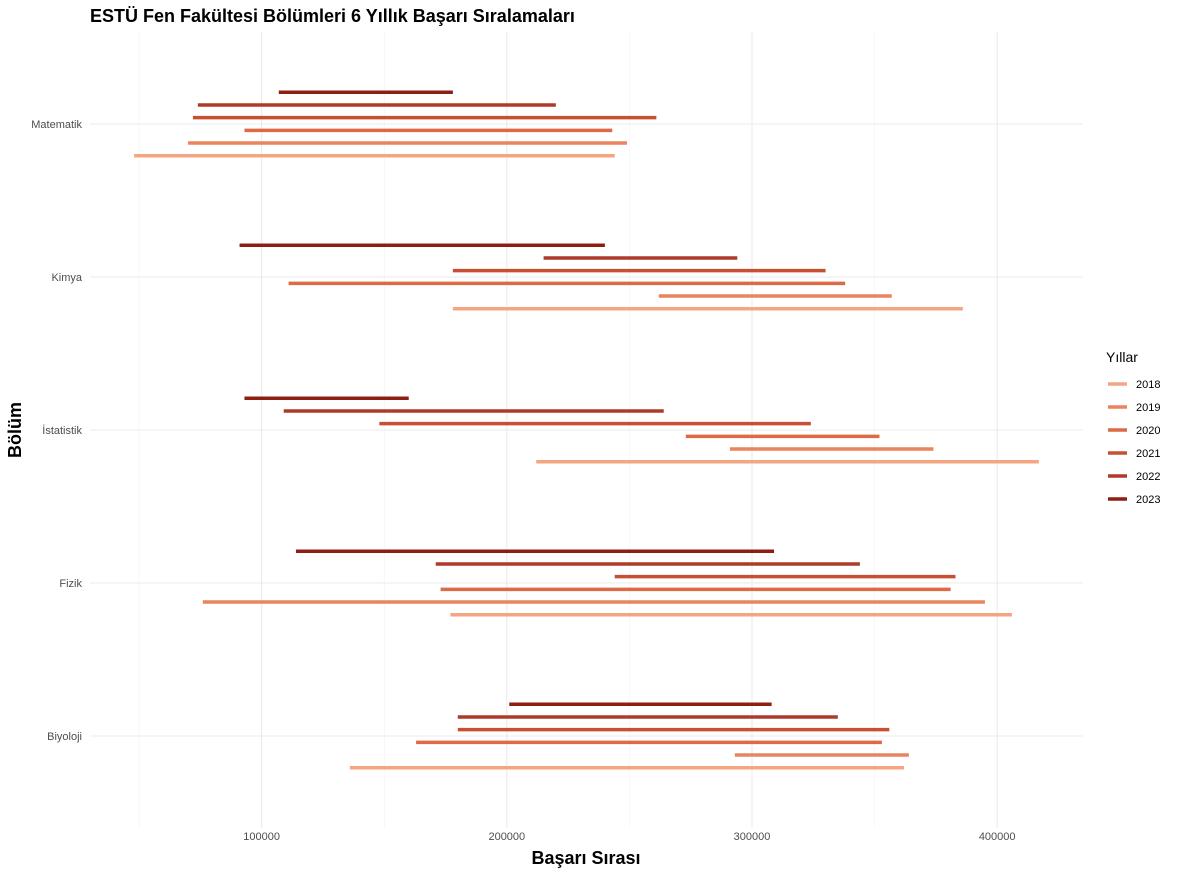  Describe the element at coordinates (1148, 500) in the screenshot. I see `legend-label-2023: 2023` at that location.